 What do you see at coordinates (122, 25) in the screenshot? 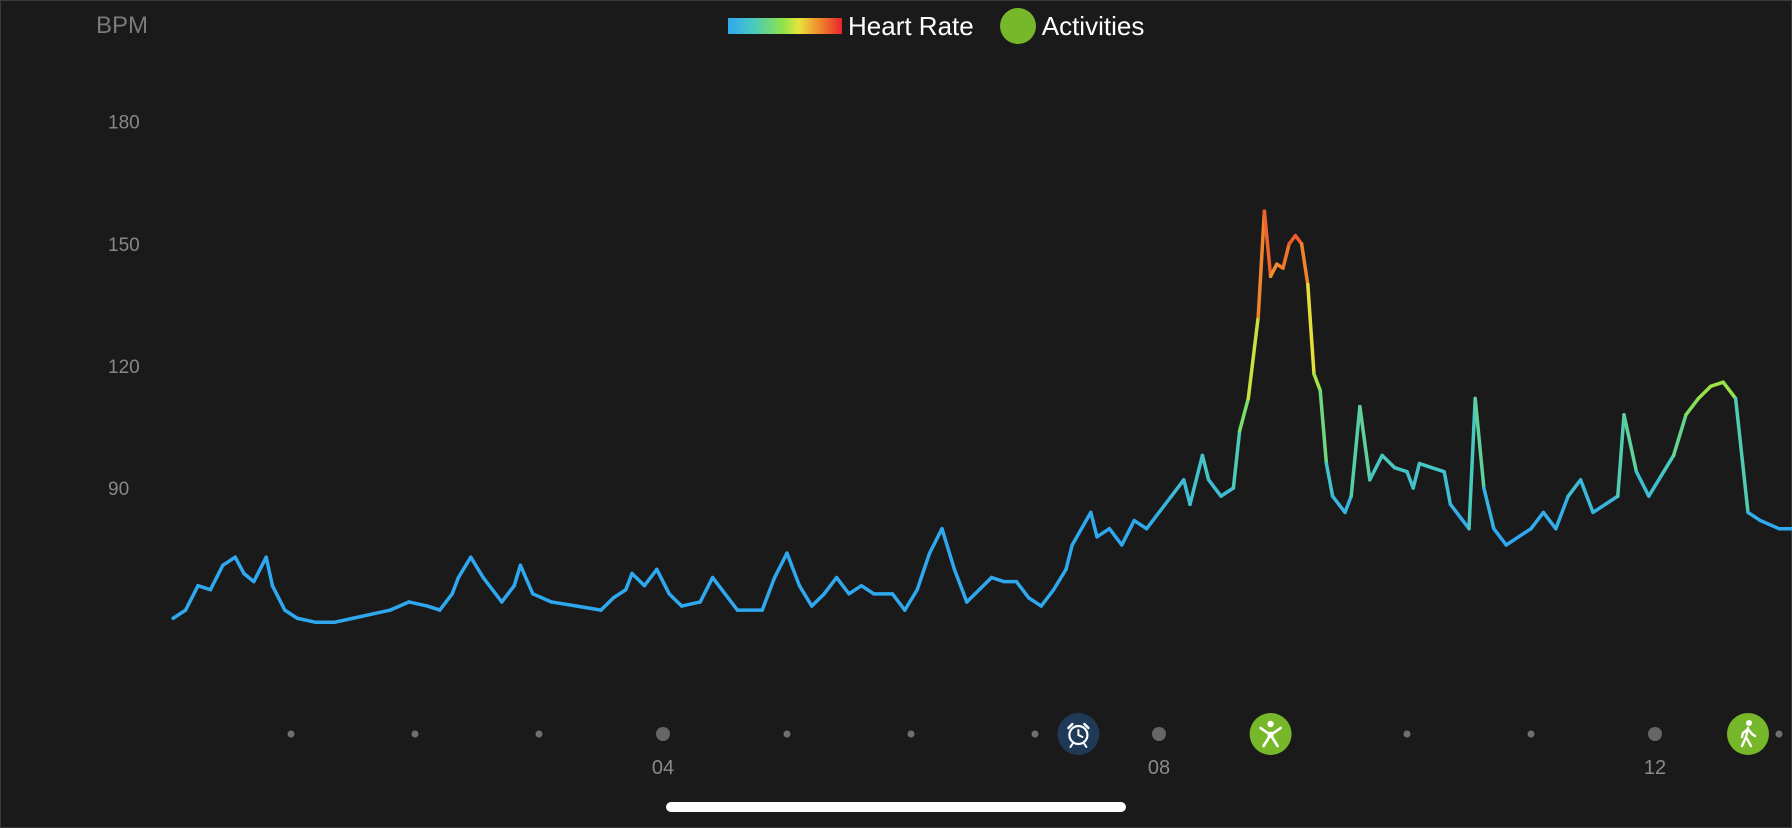
I see `y-axis-unit-label: BPM` at bounding box center [122, 25].